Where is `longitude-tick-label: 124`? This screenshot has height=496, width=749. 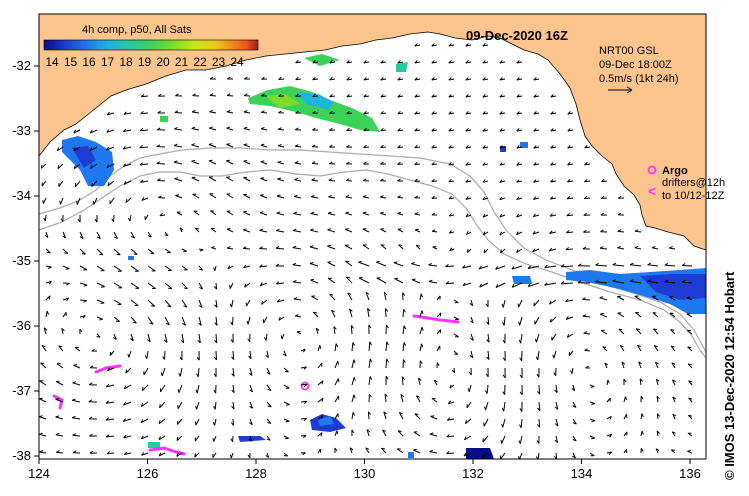
longitude-tick-label: 124 is located at coordinates (39, 473).